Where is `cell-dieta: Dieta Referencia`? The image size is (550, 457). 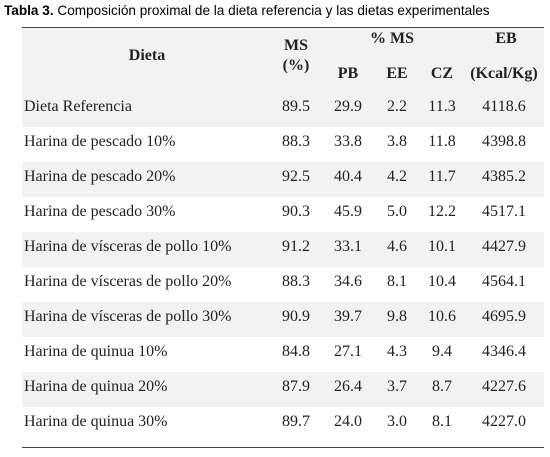
cell-dieta: Dieta Referencia is located at coordinates (78, 106).